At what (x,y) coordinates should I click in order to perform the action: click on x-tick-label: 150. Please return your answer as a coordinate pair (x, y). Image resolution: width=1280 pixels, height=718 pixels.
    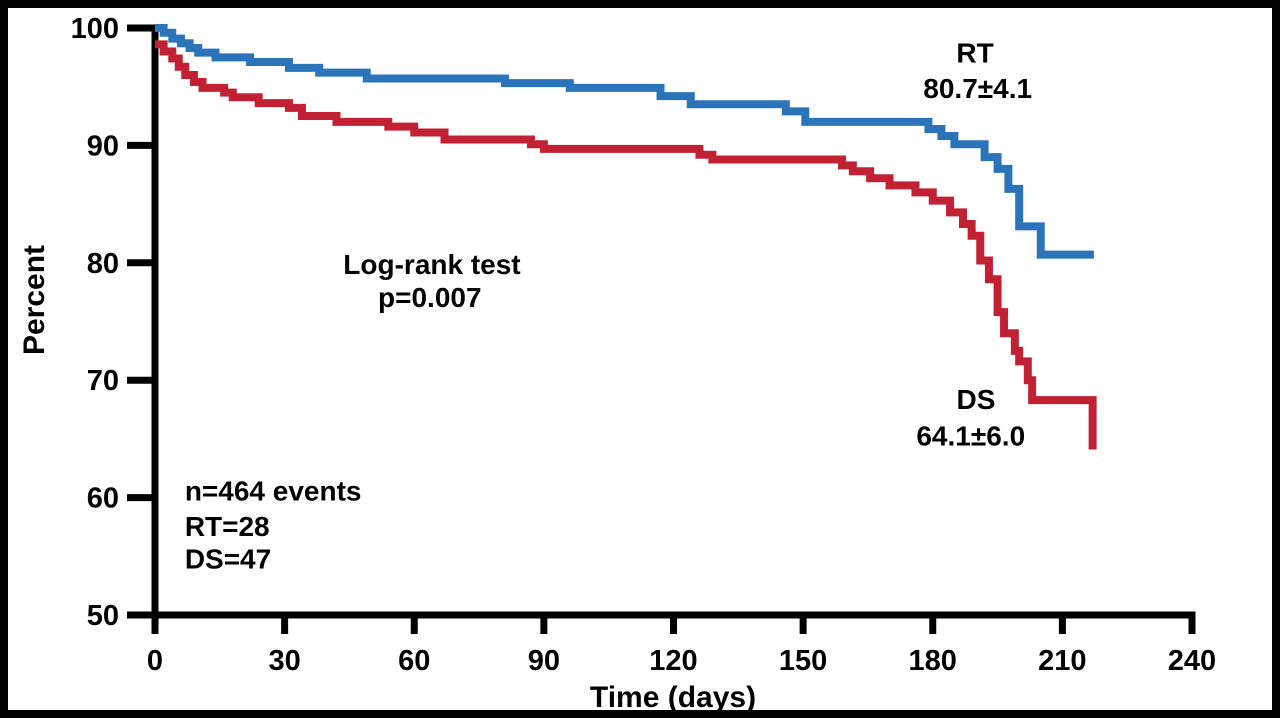
    Looking at the image, I should click on (803, 661).